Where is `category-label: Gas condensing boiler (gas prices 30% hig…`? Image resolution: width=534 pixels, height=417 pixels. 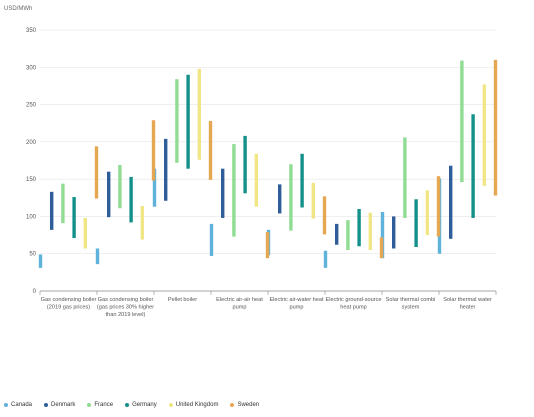 category-label: Gas condensing boiler (gas prices 30% hig… is located at coordinates (125, 307).